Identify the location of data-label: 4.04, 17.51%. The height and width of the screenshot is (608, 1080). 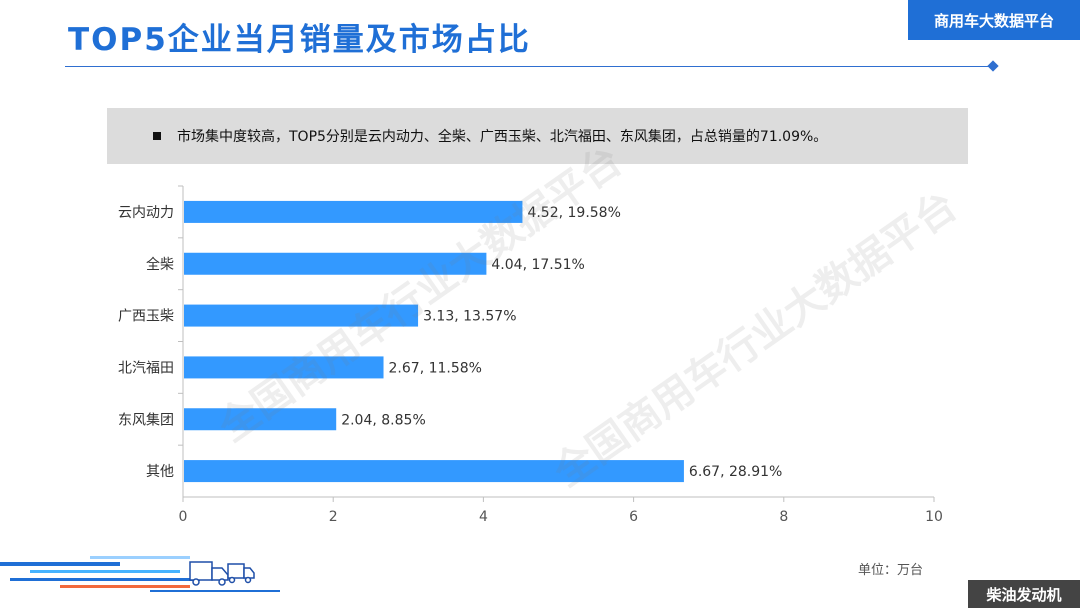
(537, 265).